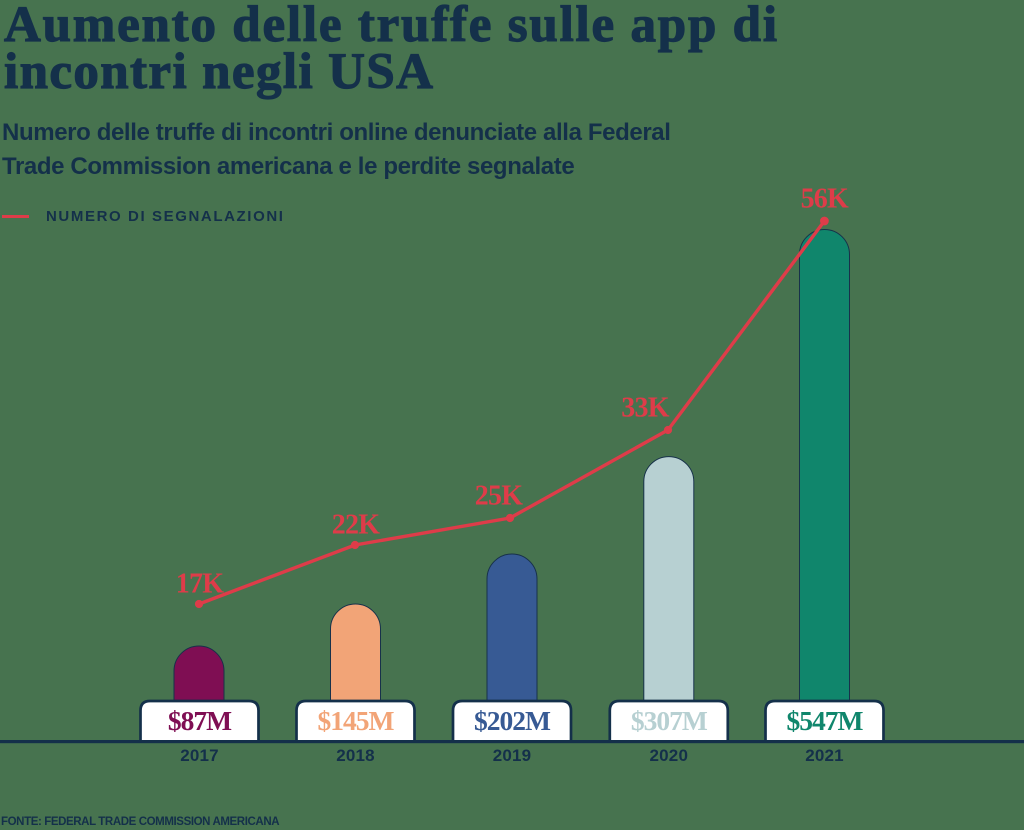 This screenshot has width=1024, height=830. I want to click on svg-text: $307M, so click(669, 720).